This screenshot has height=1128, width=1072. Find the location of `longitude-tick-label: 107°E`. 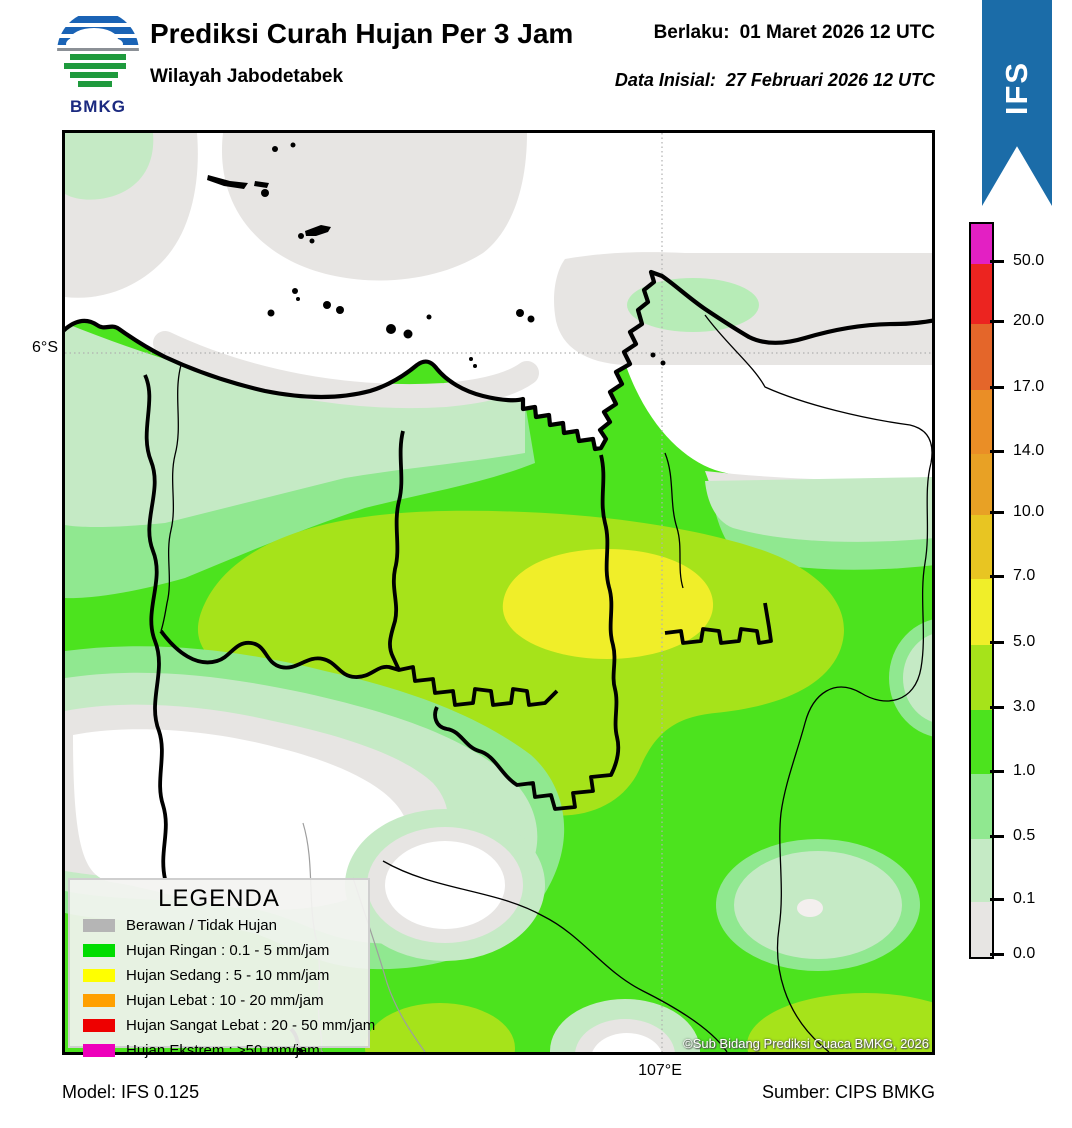

longitude-tick-label: 107°E is located at coordinates (660, 1070).